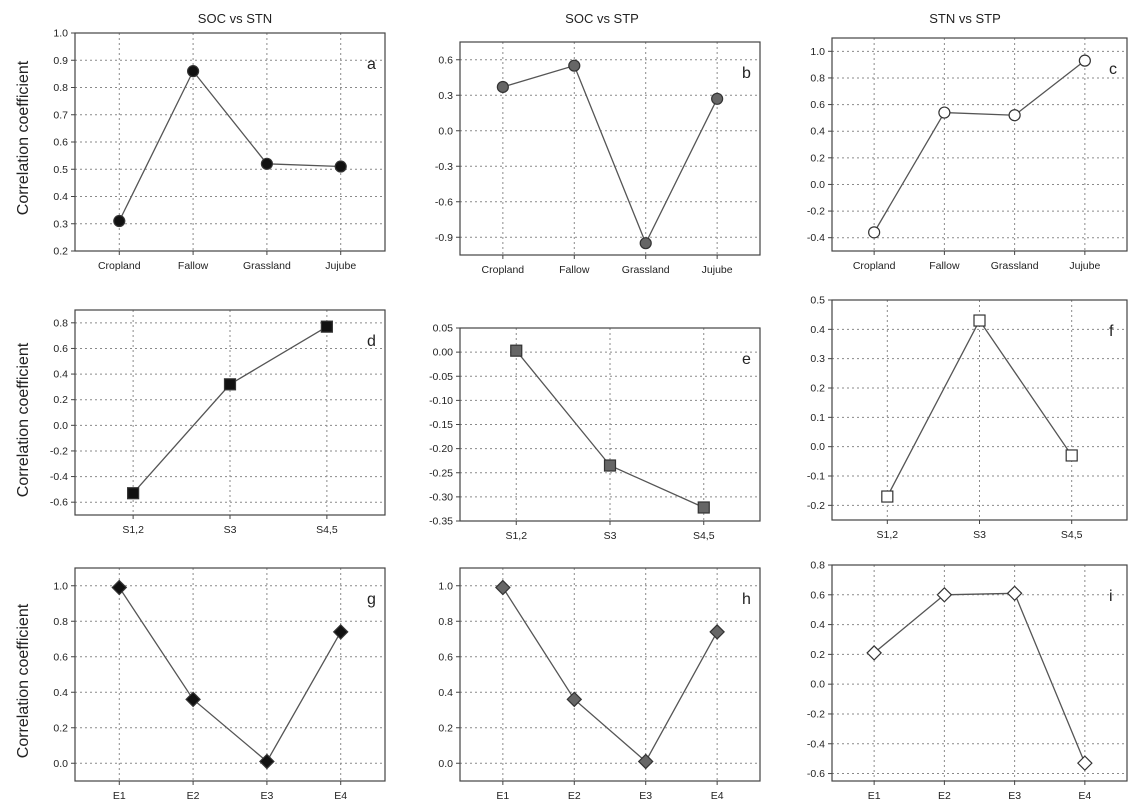  I want to click on y-tick-label: 0.9, so click(60, 61).